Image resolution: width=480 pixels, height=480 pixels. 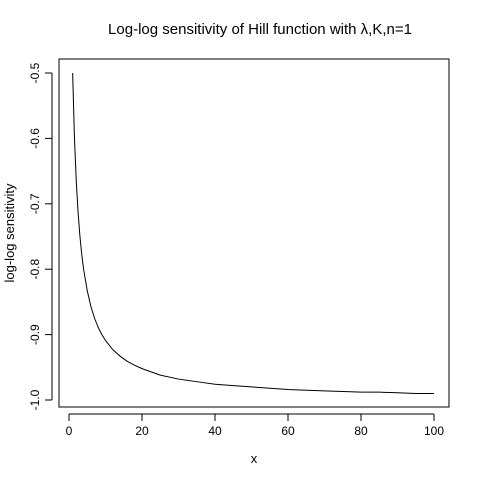 What do you see at coordinates (35, 203) in the screenshot?
I see `y-tick-label: -0.7` at bounding box center [35, 203].